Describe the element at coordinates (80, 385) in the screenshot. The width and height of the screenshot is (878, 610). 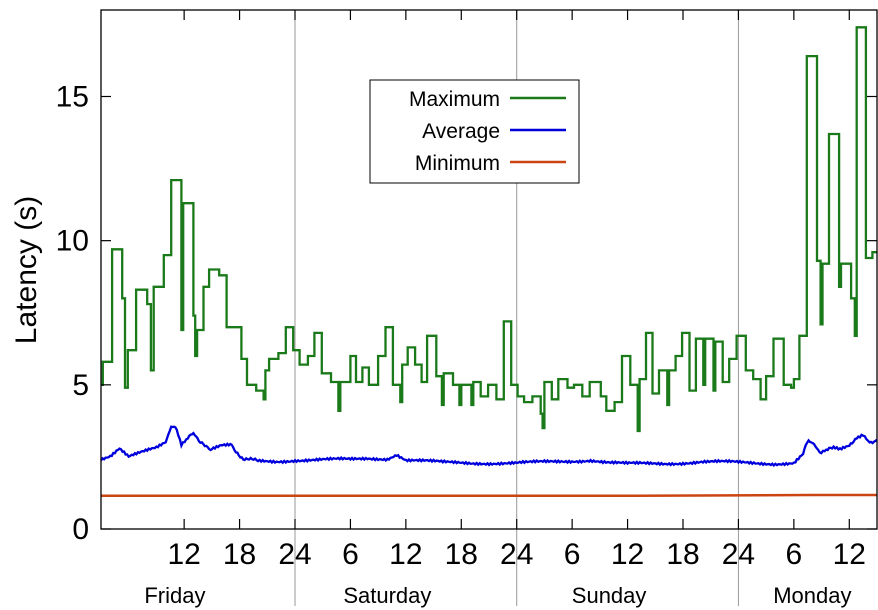
I see `y-tick-label-1: 5` at that location.